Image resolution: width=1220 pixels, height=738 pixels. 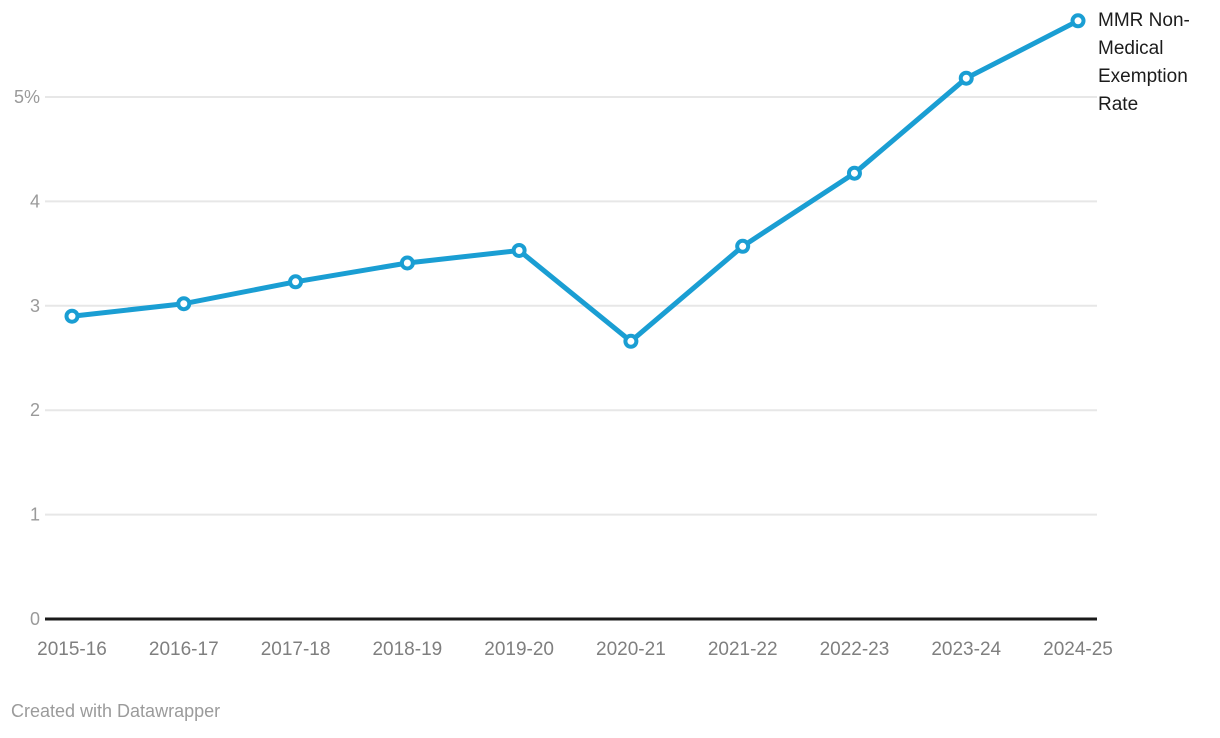 What do you see at coordinates (35, 515) in the screenshot?
I see `y-axis-tick-label: 1` at bounding box center [35, 515].